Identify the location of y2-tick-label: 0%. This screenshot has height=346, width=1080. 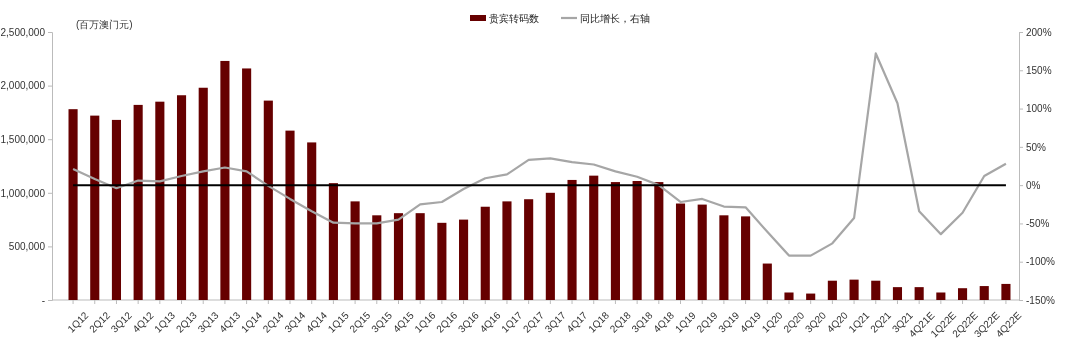
(1033, 185).